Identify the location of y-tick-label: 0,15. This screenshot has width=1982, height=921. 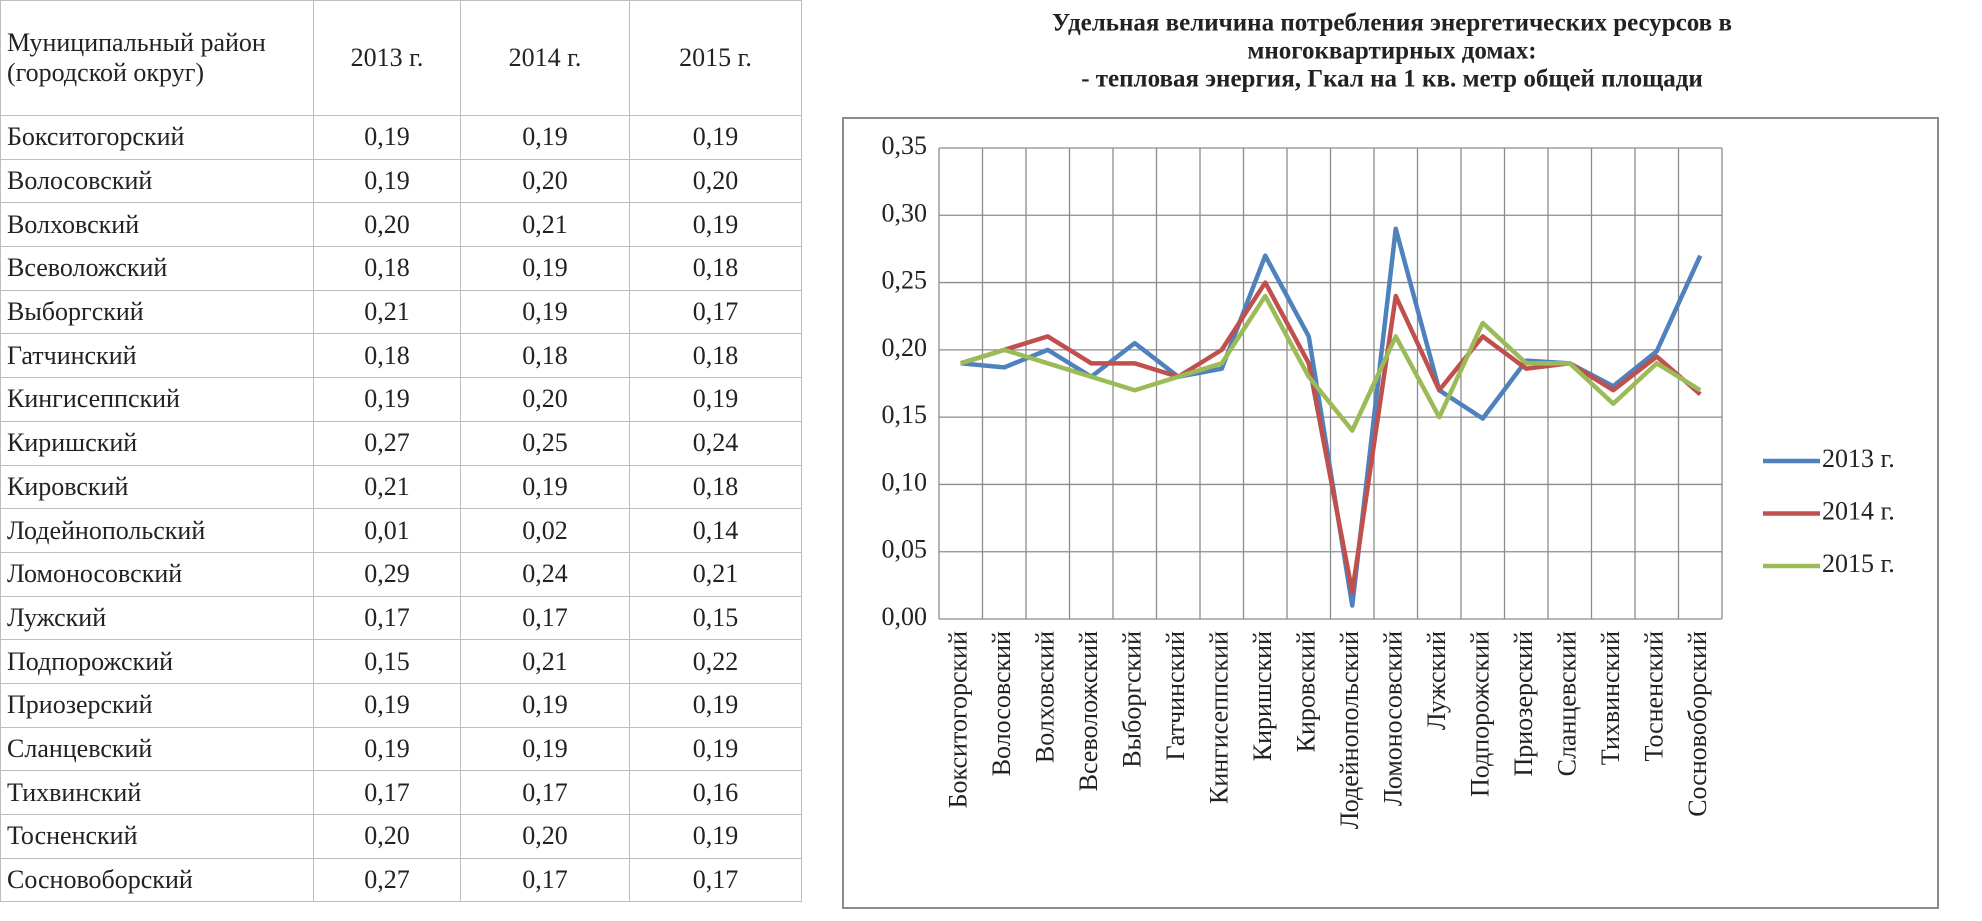
(905, 414).